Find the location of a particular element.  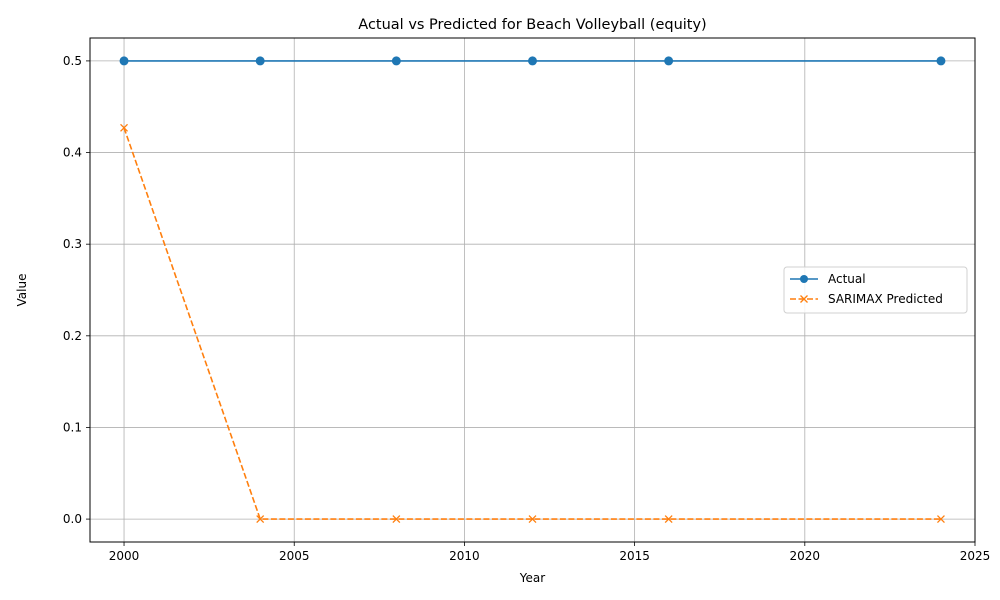

x-tick-label: 2005 is located at coordinates (294, 556).